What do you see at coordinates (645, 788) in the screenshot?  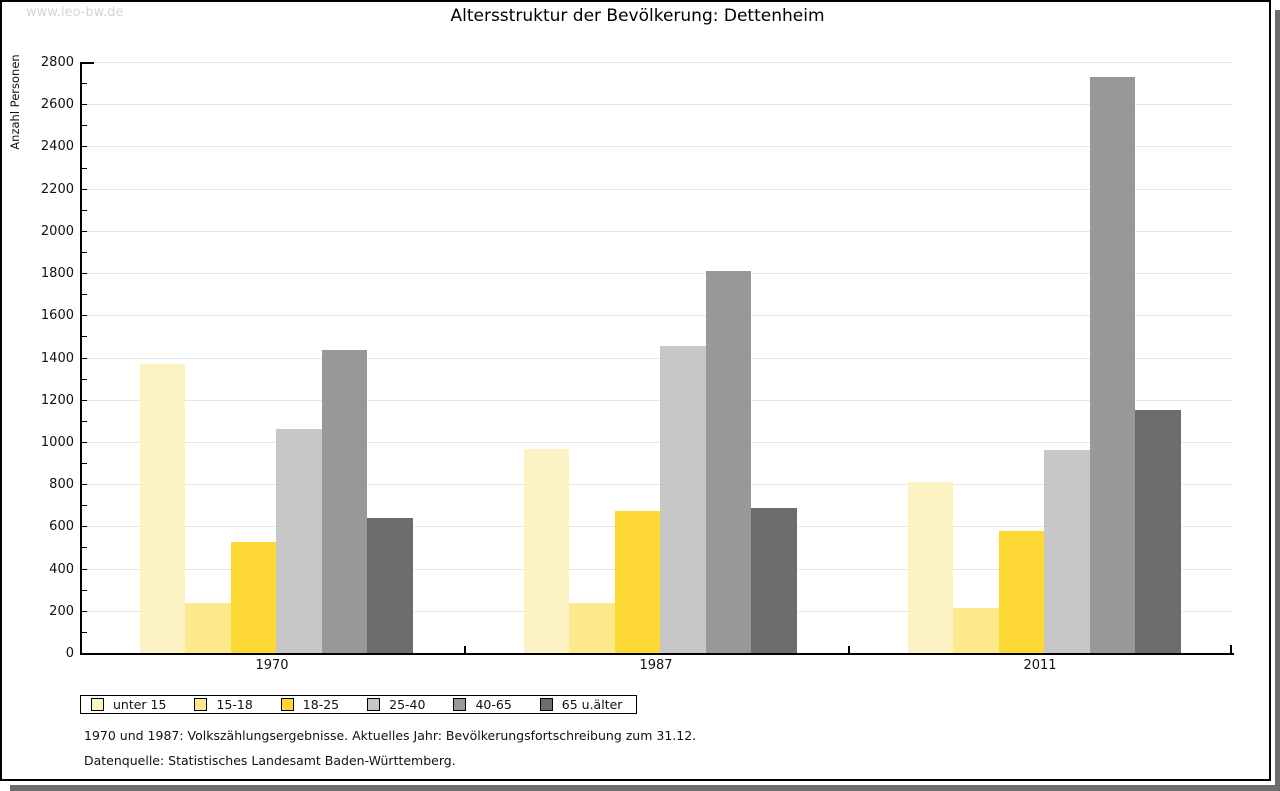 I see `drop-shadow-bottom` at bounding box center [645, 788].